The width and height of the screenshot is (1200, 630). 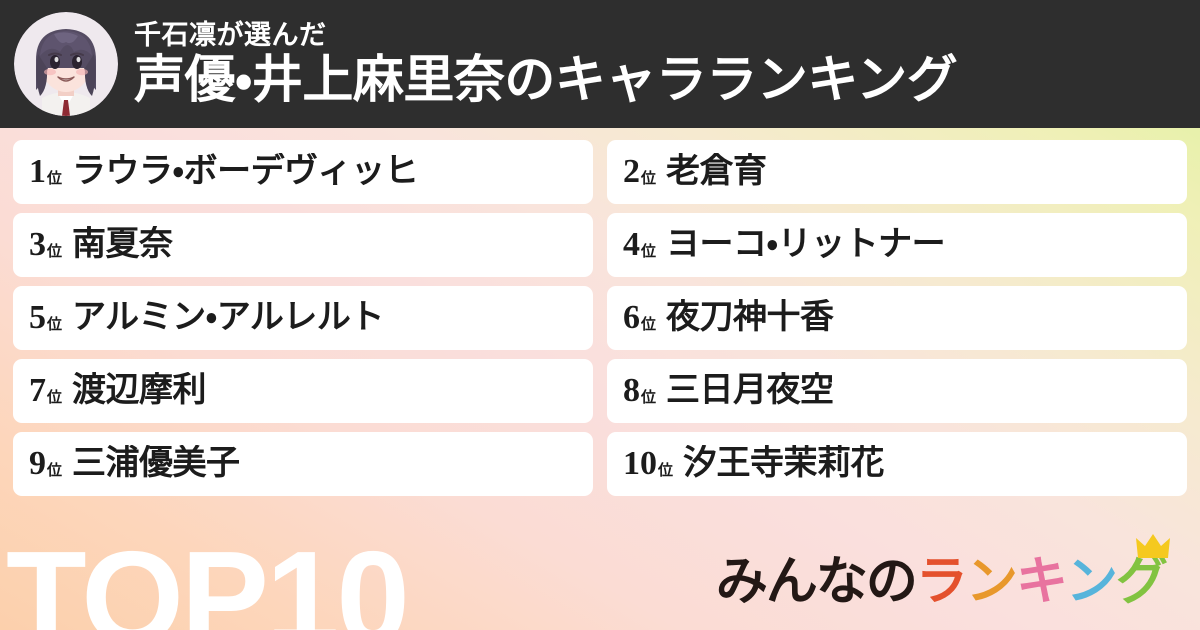 What do you see at coordinates (230, 35) in the screenshot?
I see `header-kicker: 千石凛が選んだ` at bounding box center [230, 35].